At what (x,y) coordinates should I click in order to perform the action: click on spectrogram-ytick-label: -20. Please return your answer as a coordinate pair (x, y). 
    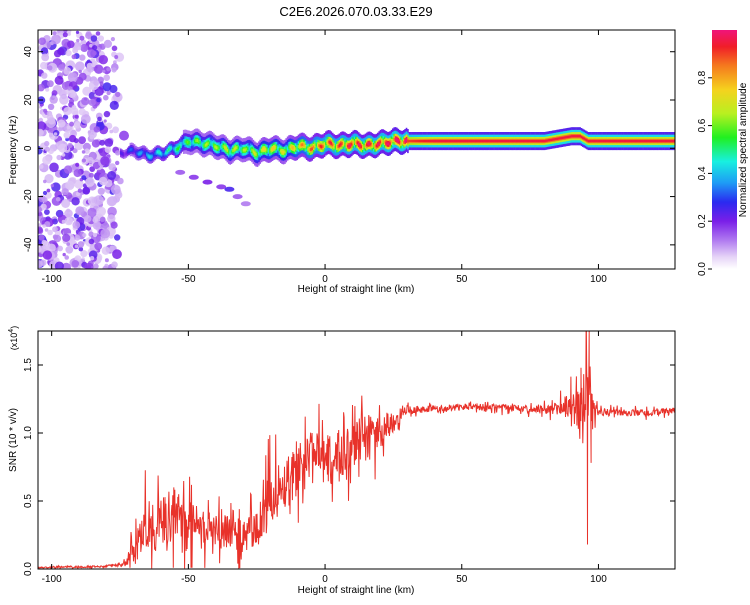
    Looking at the image, I should click on (28, 196).